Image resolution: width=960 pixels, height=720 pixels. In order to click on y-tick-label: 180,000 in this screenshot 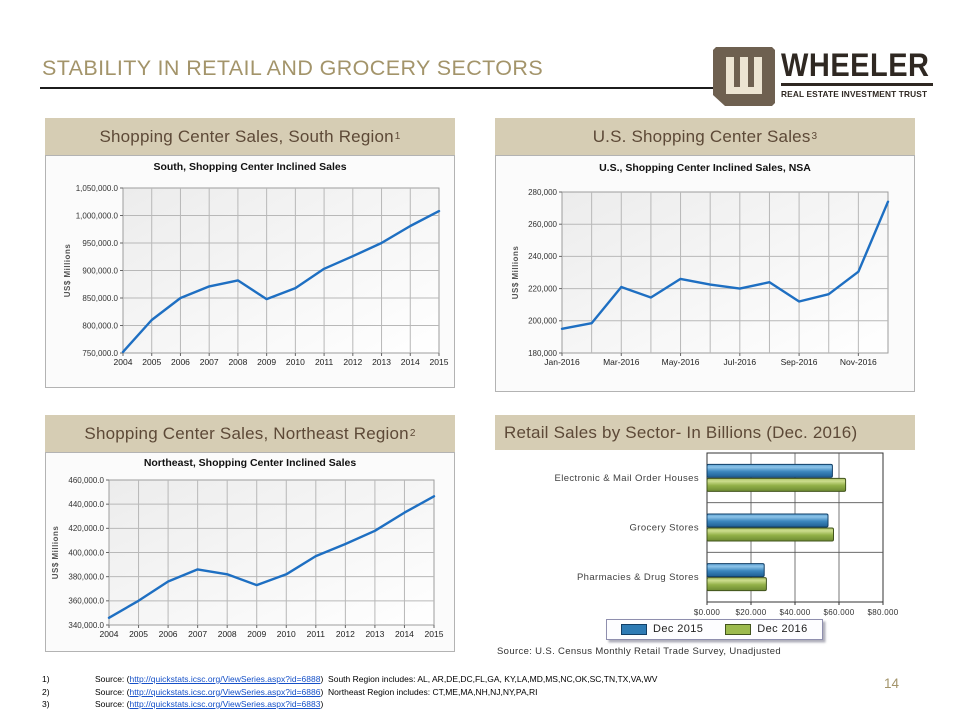, I will do `click(542, 353)`.